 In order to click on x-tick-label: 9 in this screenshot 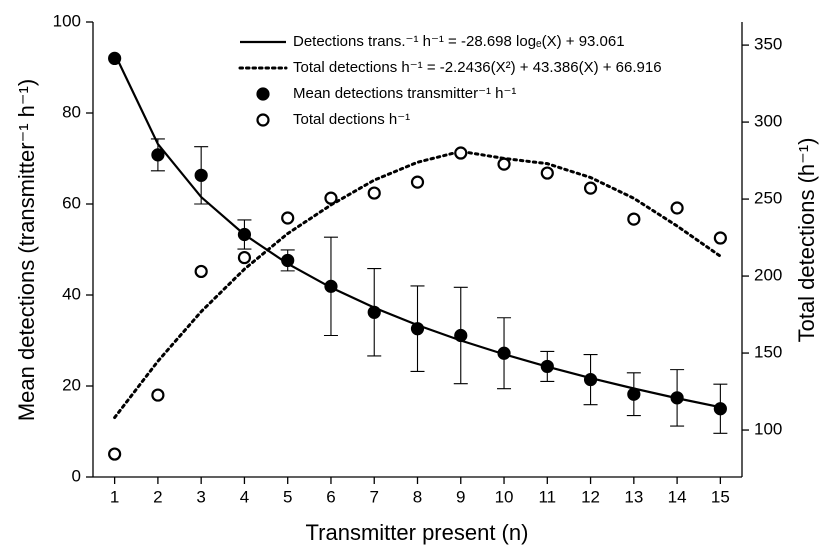, I will do `click(460, 496)`.